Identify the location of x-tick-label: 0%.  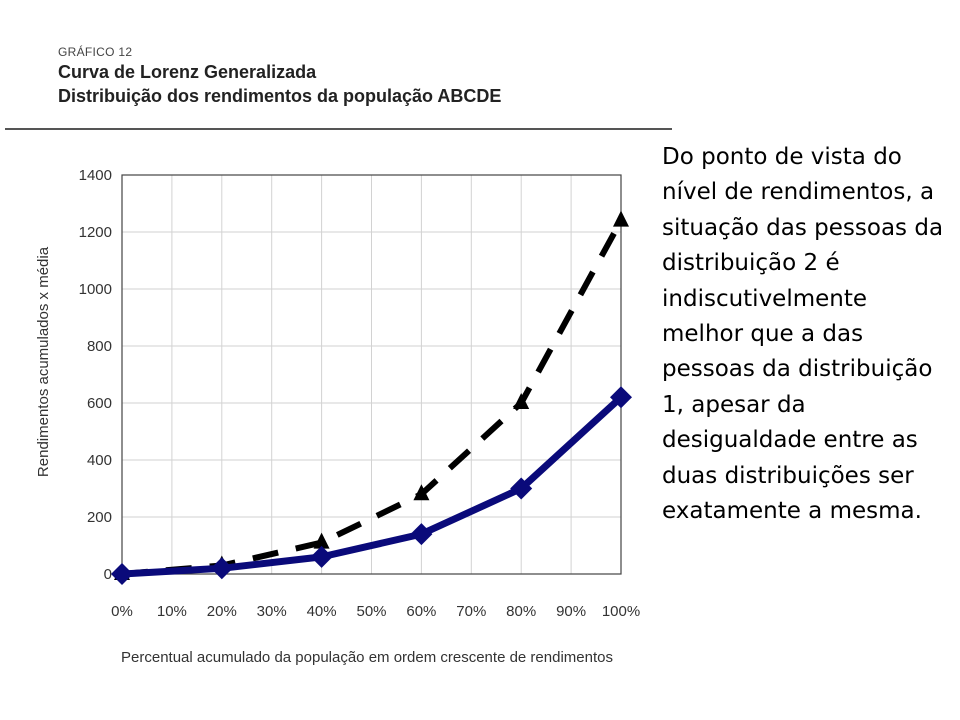
(122, 611).